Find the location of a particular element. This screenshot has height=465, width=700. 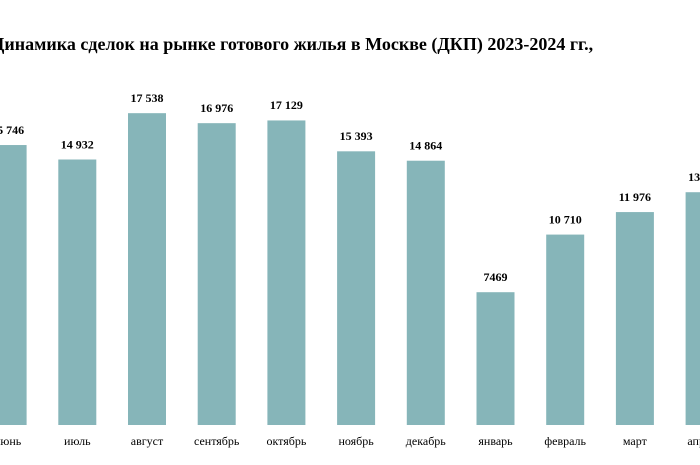

x-tick-label: апрель is located at coordinates (693, 441).